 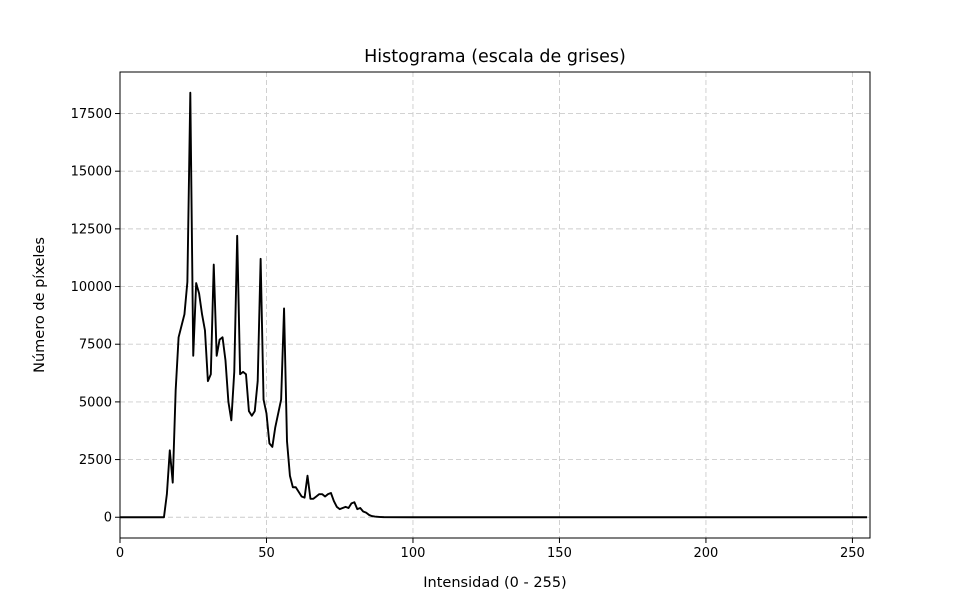 What do you see at coordinates (91, 172) in the screenshot?
I see `y-tick-label: 15000` at bounding box center [91, 172].